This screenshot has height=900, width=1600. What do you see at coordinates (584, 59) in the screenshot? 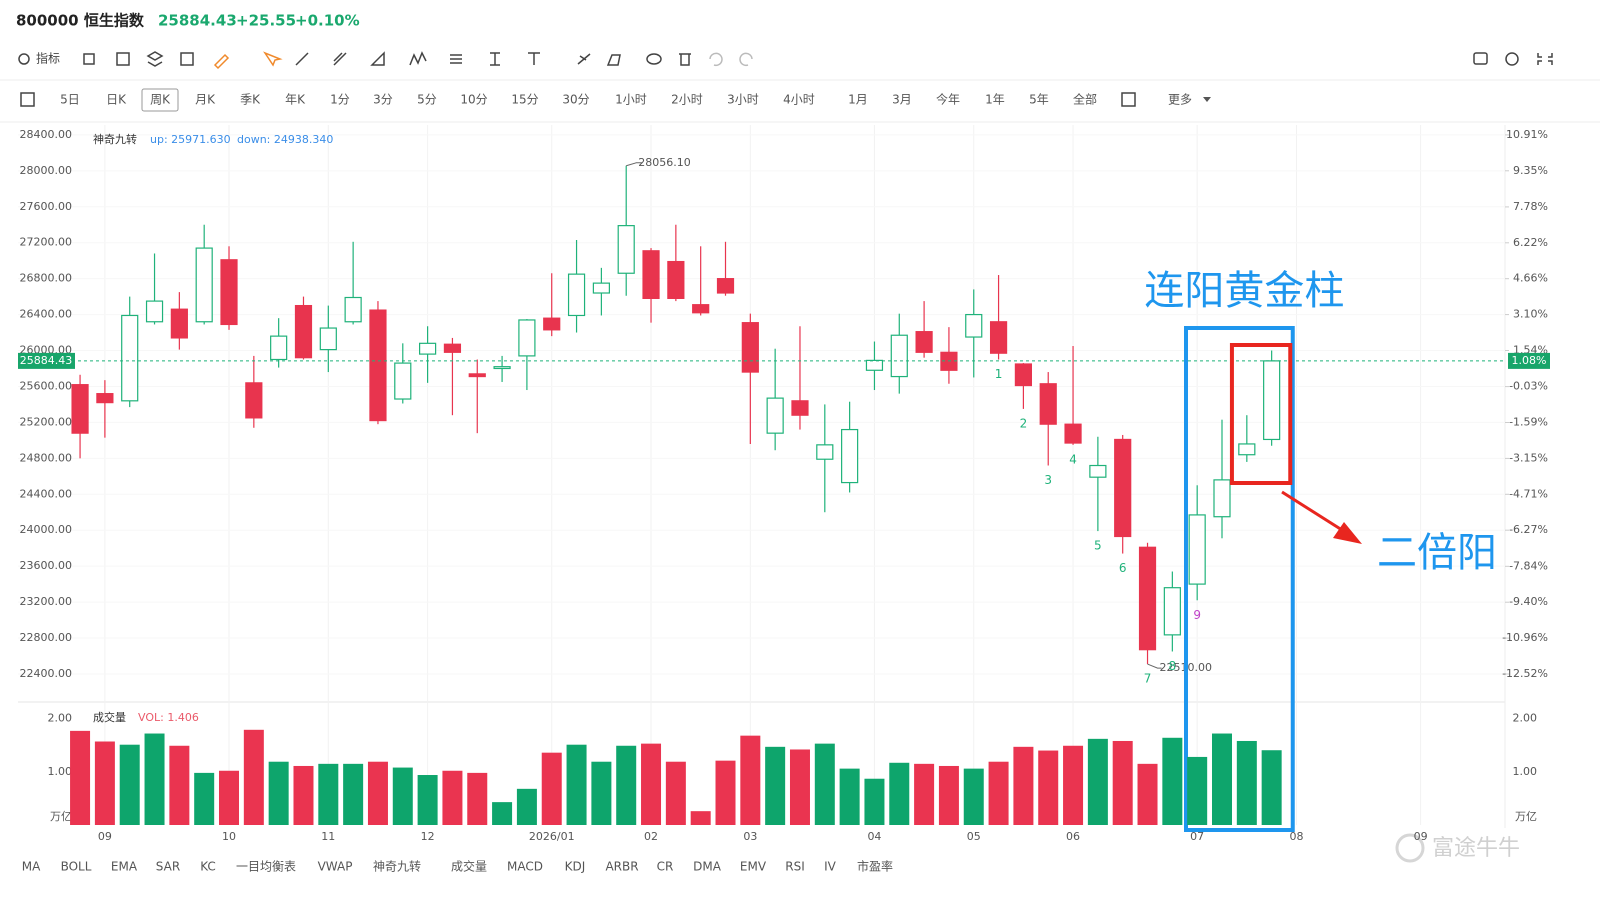
I see `brush-tool` at bounding box center [584, 59].